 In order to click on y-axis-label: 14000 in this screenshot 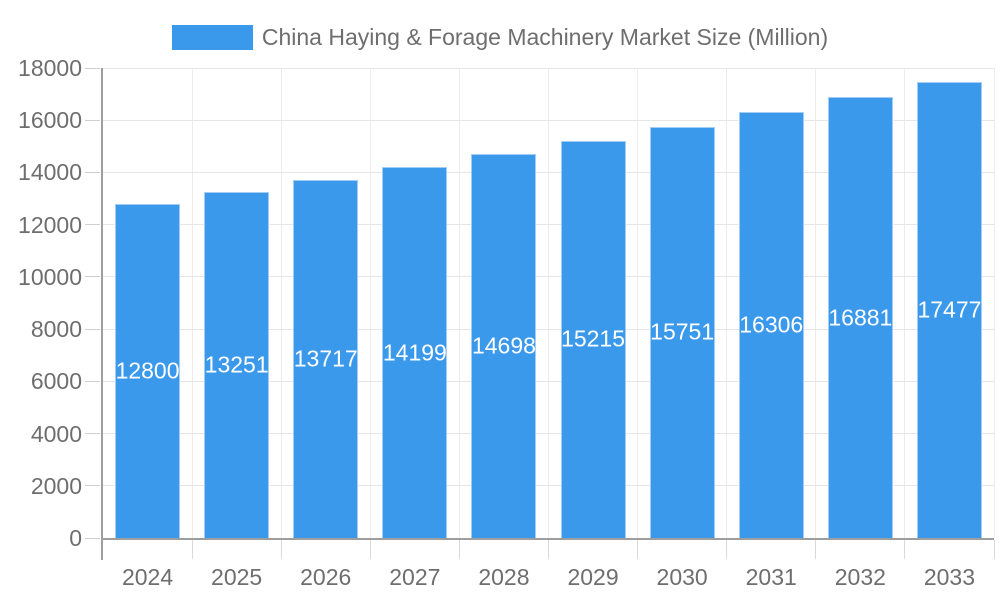, I will do `click(50, 172)`.